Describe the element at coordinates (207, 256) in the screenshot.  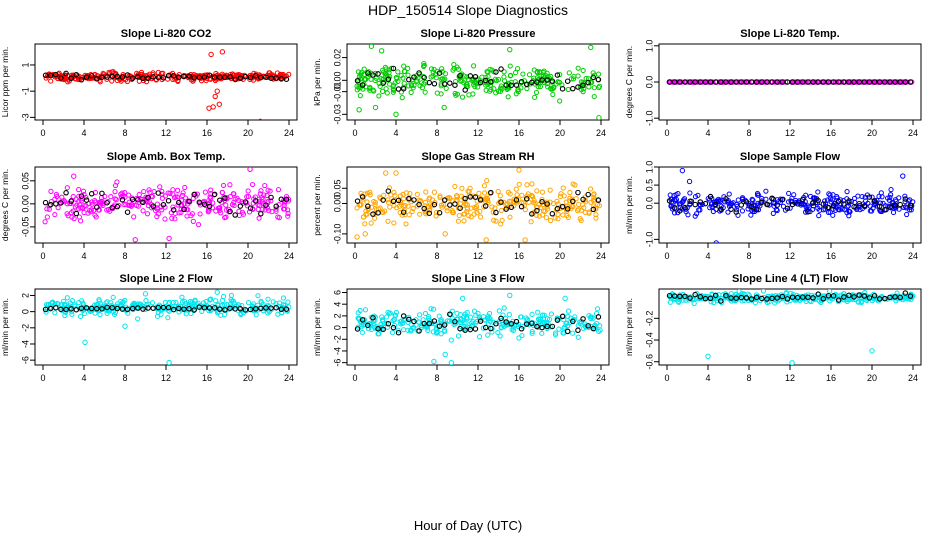
I see `x-tick-label: 16` at that location.